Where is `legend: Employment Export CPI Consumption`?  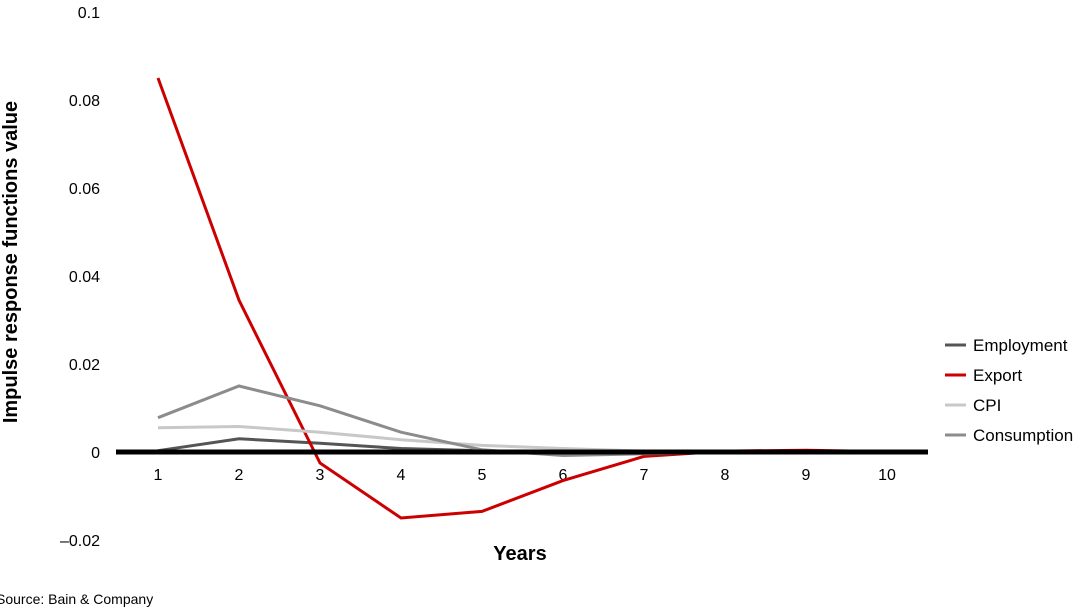 legend: Employment Export CPI Consumption is located at coordinates (1009, 390).